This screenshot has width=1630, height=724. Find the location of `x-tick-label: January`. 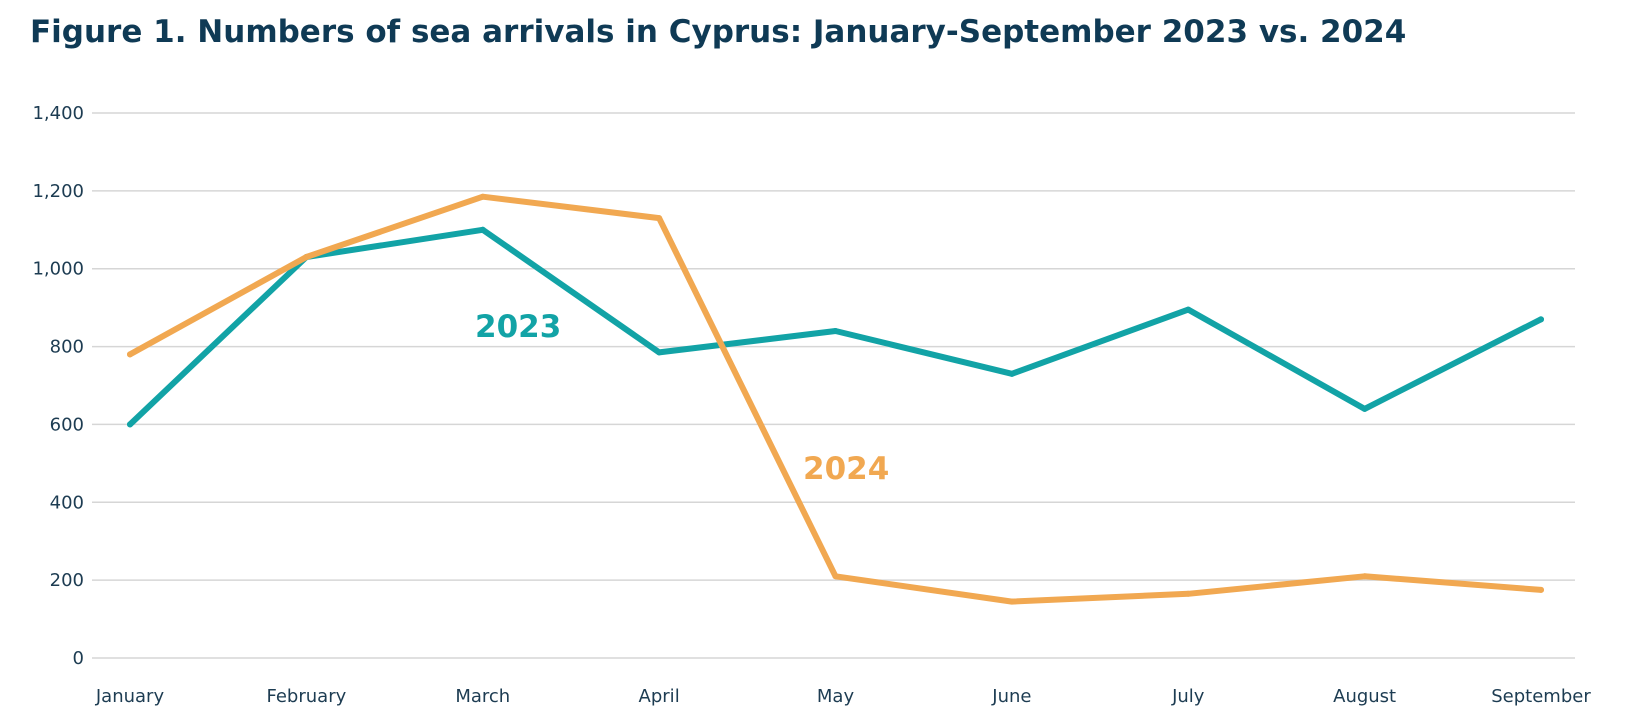

x-tick-label: January is located at coordinates (130, 696).